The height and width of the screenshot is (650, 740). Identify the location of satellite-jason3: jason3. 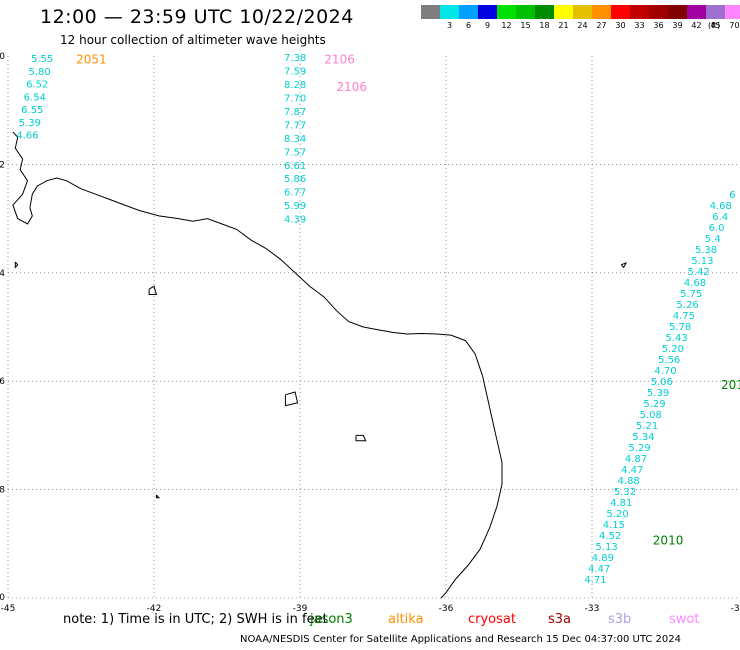
(331, 619).